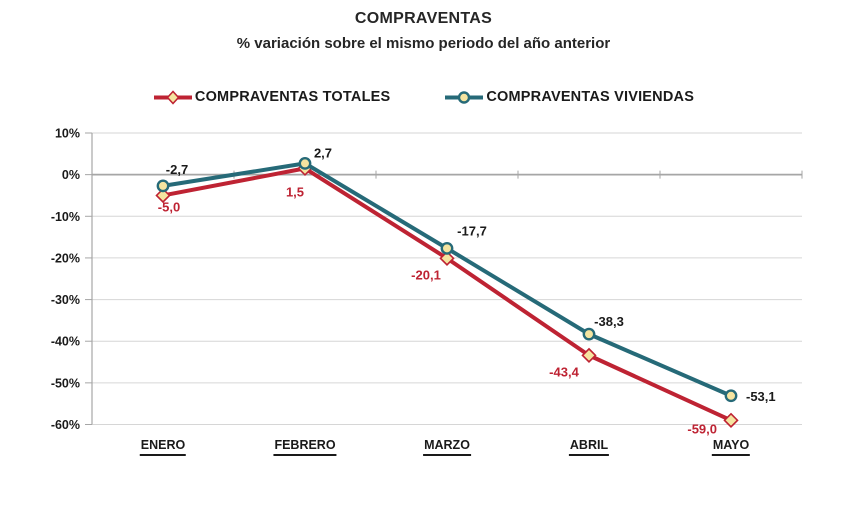 This screenshot has width=847, height=518. I want to click on legend-label-totales: COMPRAVENTAS TOTALES, so click(292, 97).